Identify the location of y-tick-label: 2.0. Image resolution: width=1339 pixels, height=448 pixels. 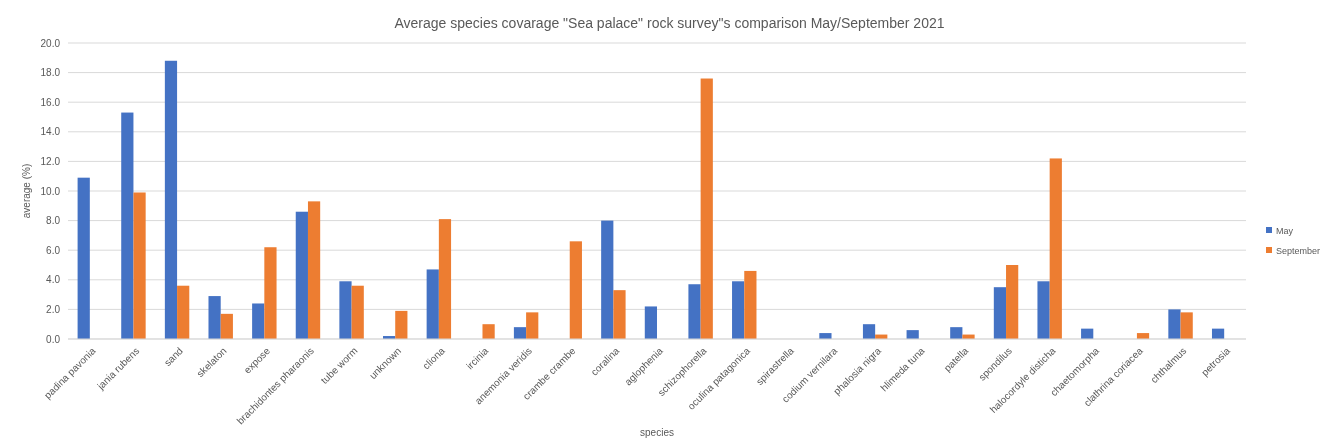
(53, 309).